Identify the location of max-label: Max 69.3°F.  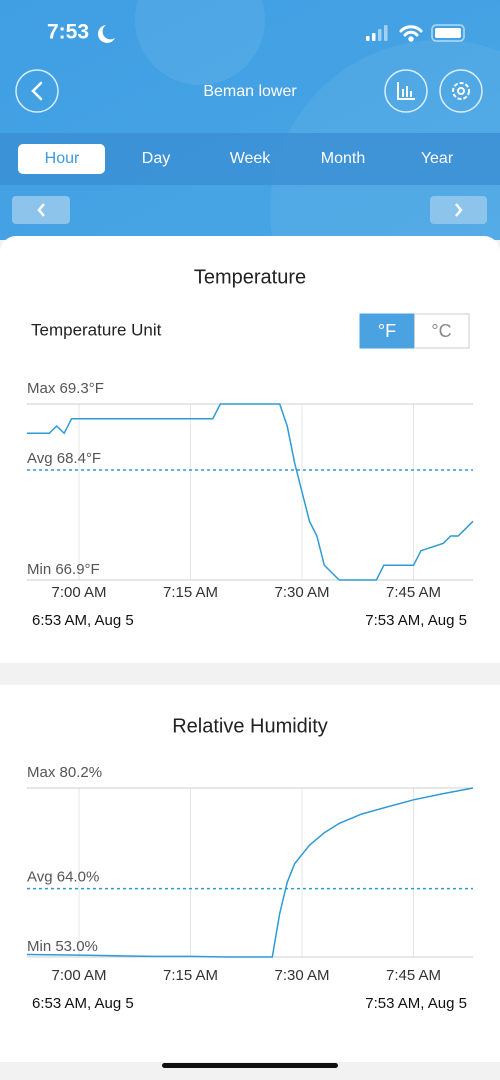
(65, 388).